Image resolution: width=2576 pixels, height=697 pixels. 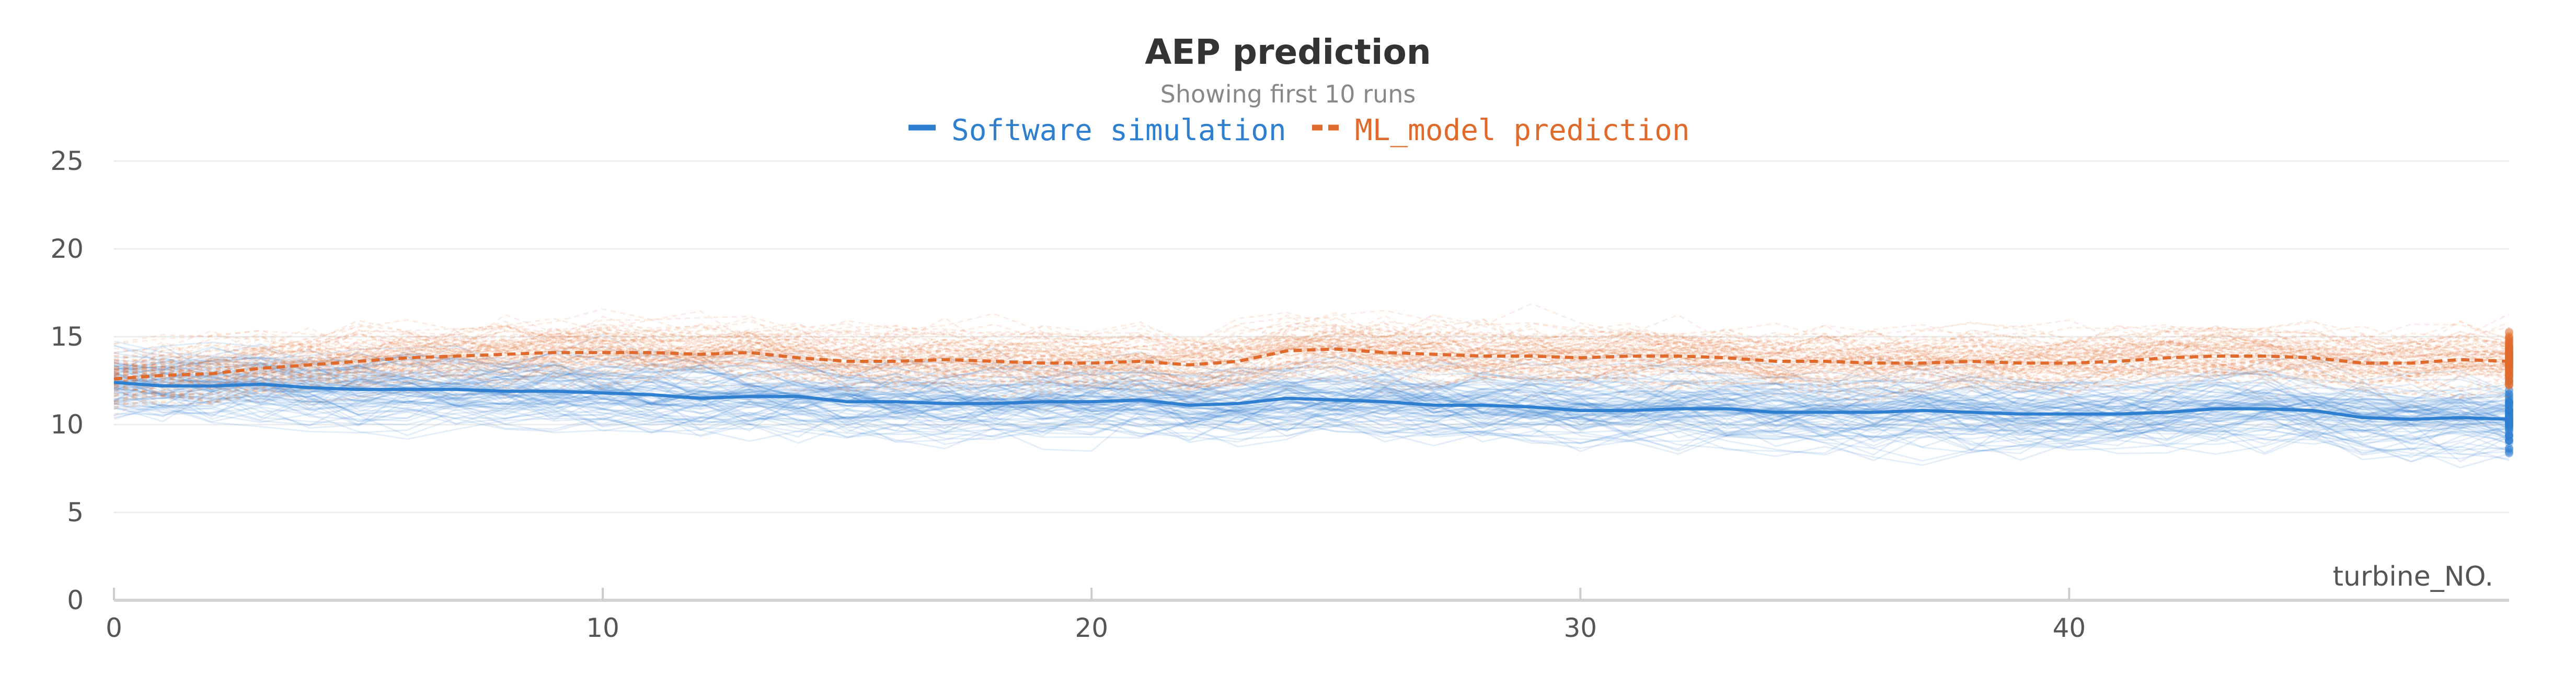 I want to click on series-lines, so click(x=1311, y=384).